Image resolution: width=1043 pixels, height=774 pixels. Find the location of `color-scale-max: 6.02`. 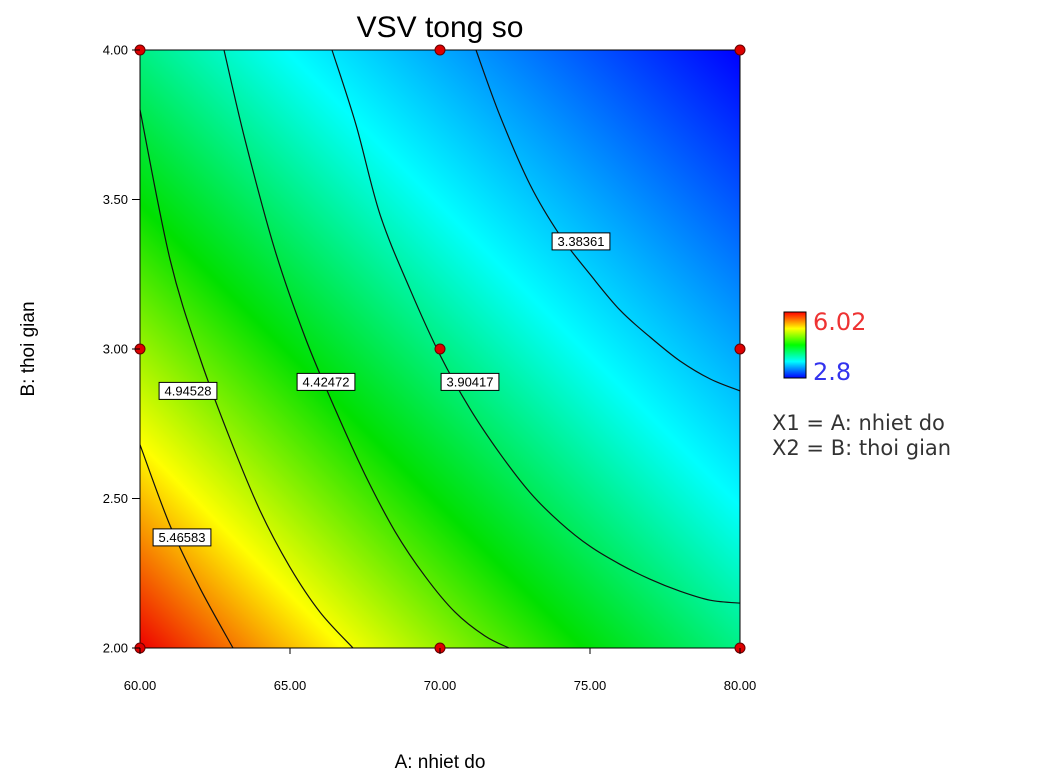

color-scale-max: 6.02 is located at coordinates (839, 322).